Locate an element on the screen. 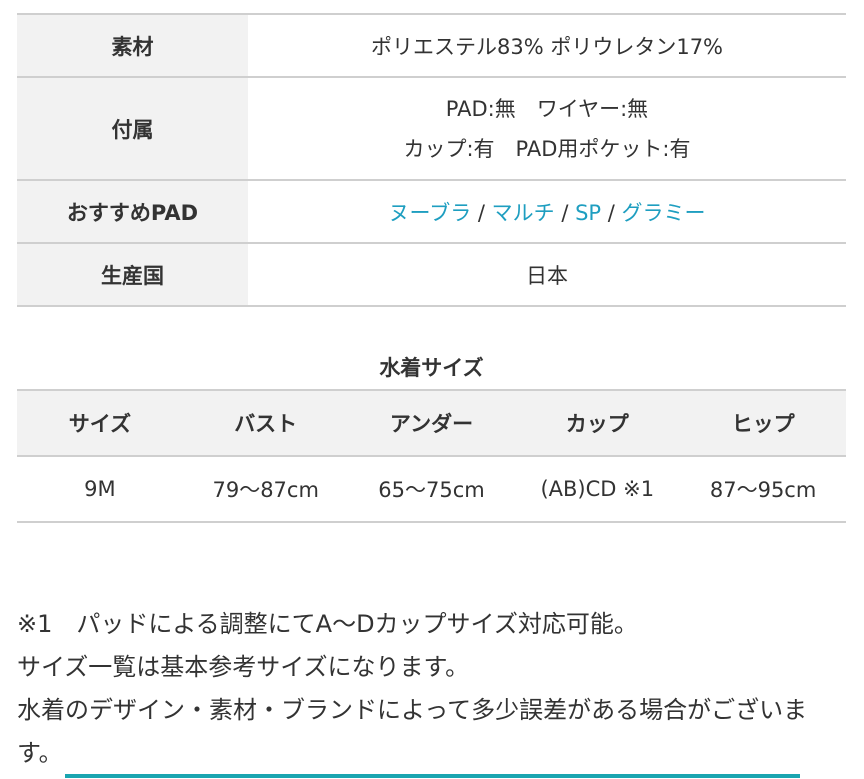  column-header: アンダー is located at coordinates (431, 423).